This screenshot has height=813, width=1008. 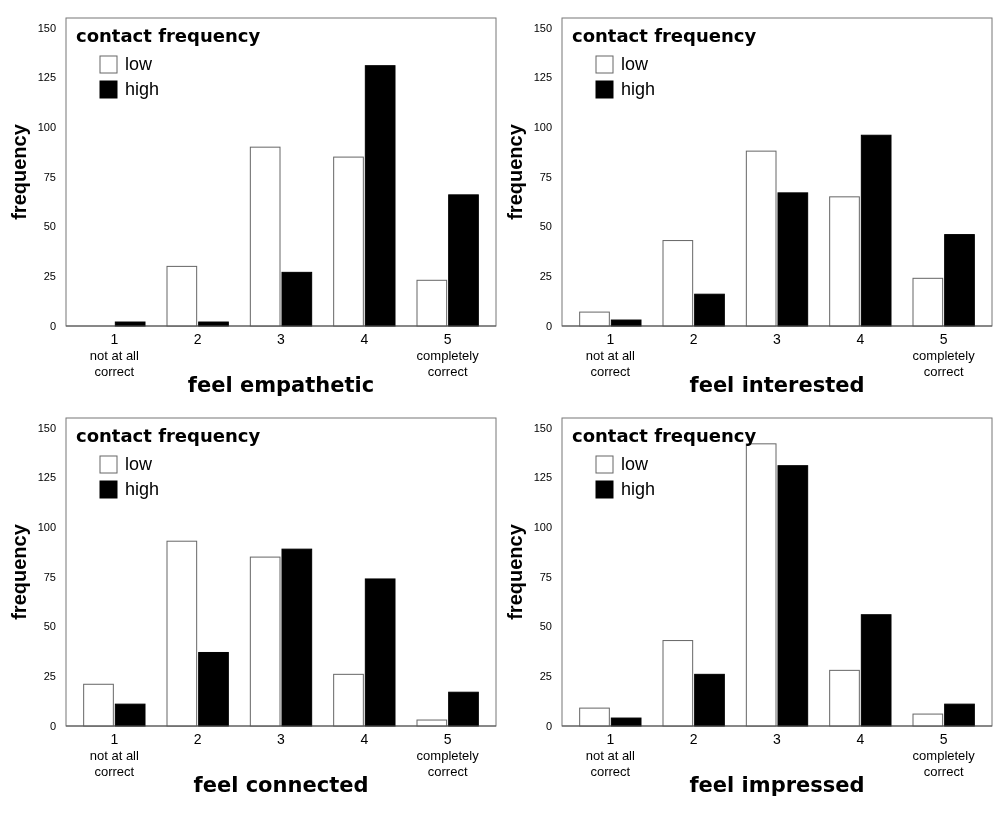 What do you see at coordinates (281, 785) in the screenshot?
I see `x-axis-title: feel connected` at bounding box center [281, 785].